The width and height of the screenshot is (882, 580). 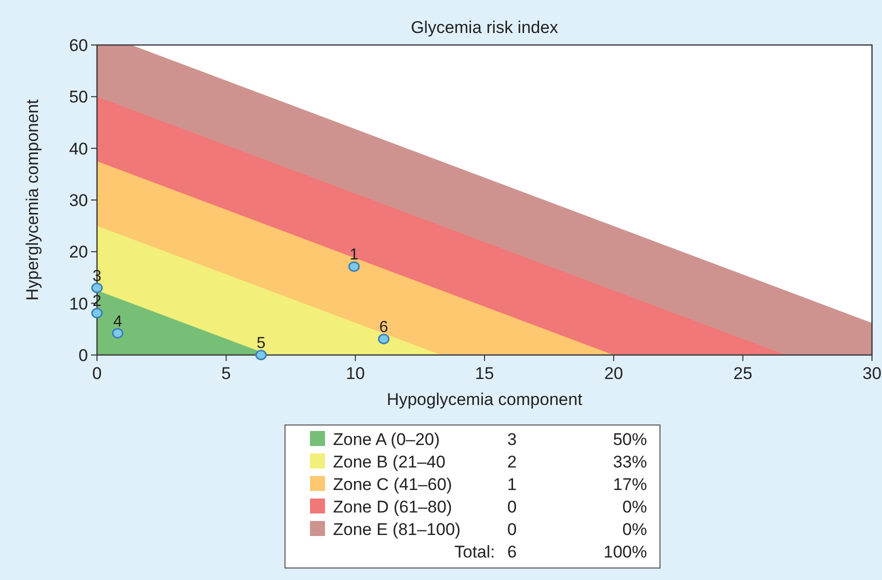 What do you see at coordinates (97, 373) in the screenshot?
I see `x-tick-label: 0` at bounding box center [97, 373].